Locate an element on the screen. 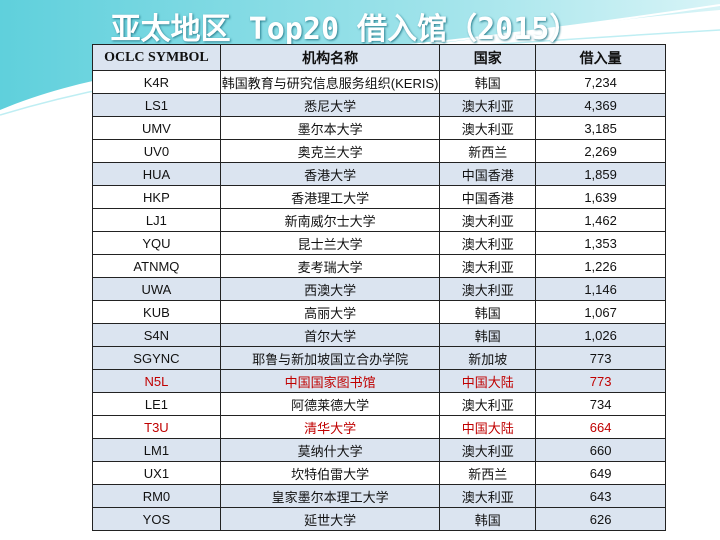 Image resolution: width=720 pixels, height=540 pixels. cell-institution: 香港理工大学 is located at coordinates (330, 197).